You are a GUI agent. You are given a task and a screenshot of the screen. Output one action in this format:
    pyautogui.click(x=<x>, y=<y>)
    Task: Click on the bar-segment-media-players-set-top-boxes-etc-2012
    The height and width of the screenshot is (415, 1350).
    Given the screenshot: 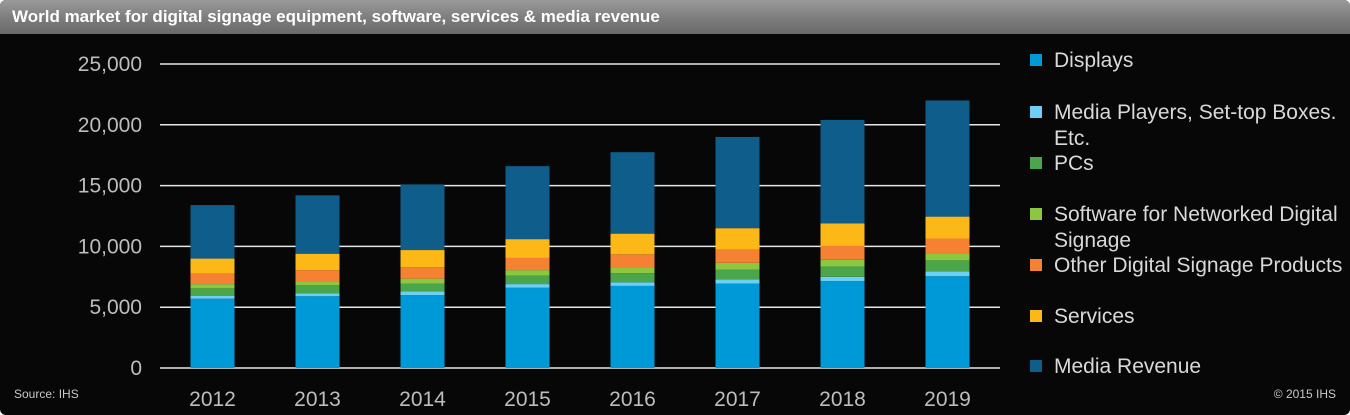 What is the action you would take?
    pyautogui.click(x=212, y=297)
    